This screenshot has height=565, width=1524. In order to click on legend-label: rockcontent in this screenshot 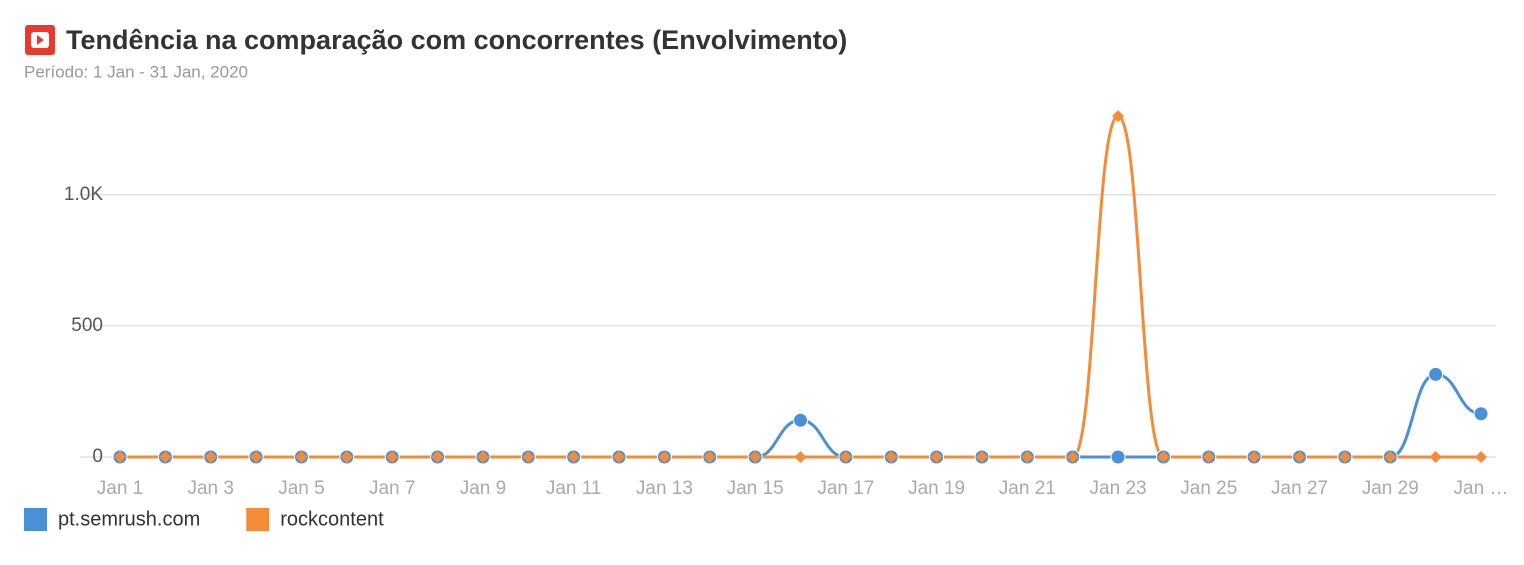, I will do `click(332, 519)`.